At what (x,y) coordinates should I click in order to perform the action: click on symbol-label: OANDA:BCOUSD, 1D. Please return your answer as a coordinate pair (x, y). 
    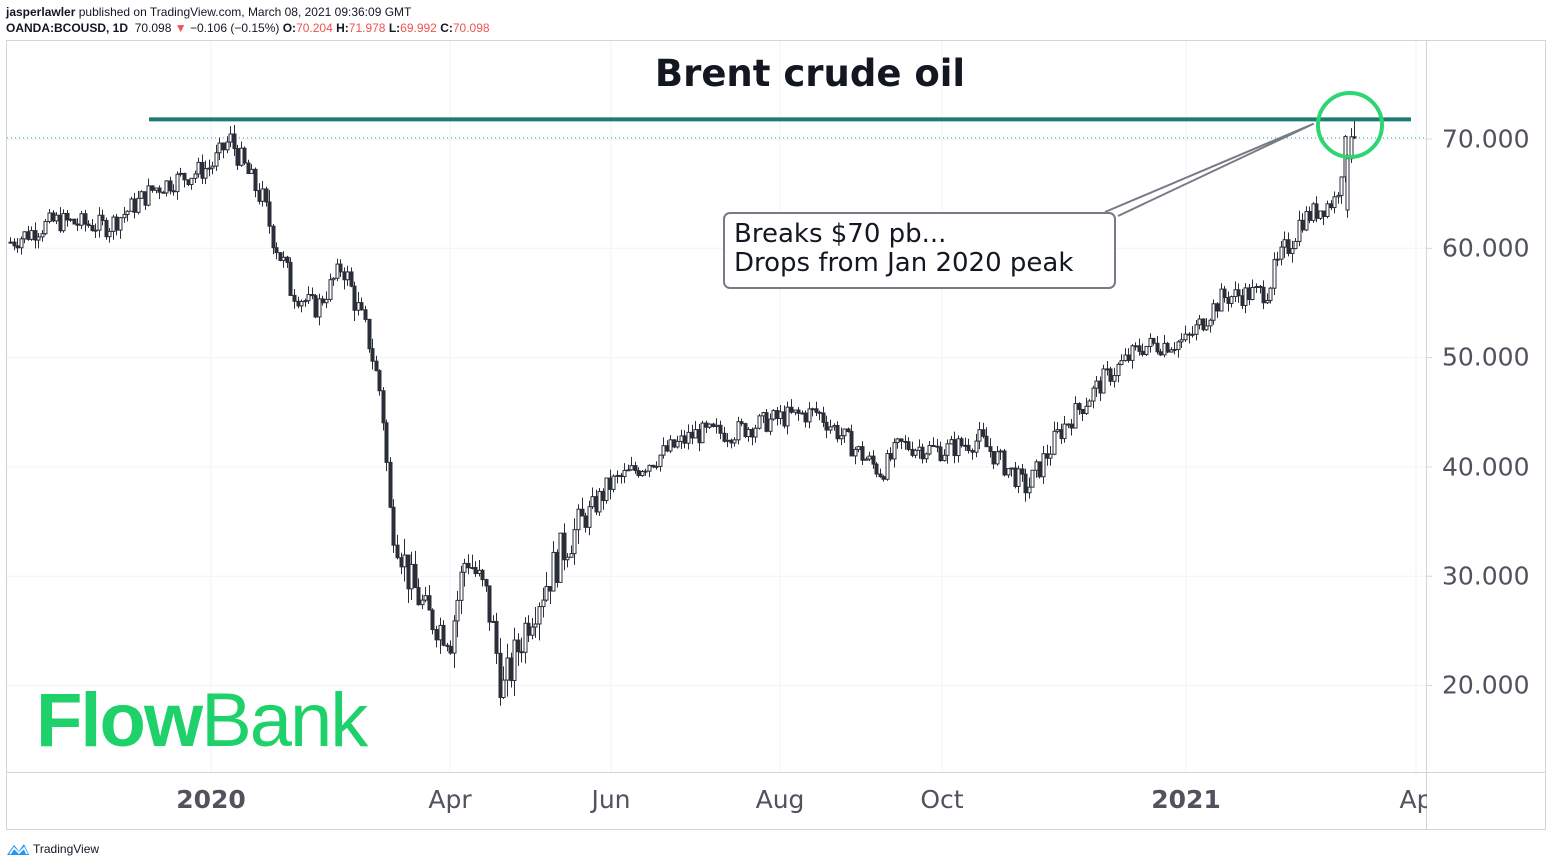
    Looking at the image, I should click on (67, 28).